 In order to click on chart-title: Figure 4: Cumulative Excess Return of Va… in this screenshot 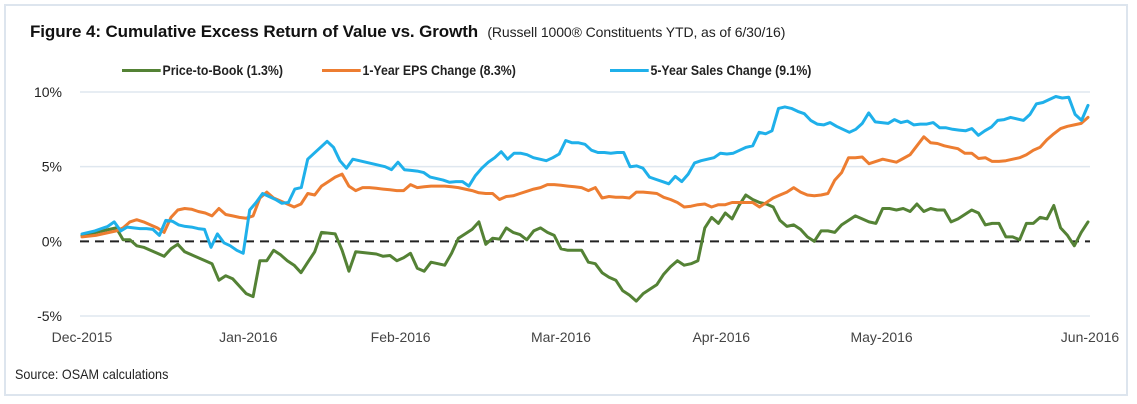, I will do `click(407, 32)`.